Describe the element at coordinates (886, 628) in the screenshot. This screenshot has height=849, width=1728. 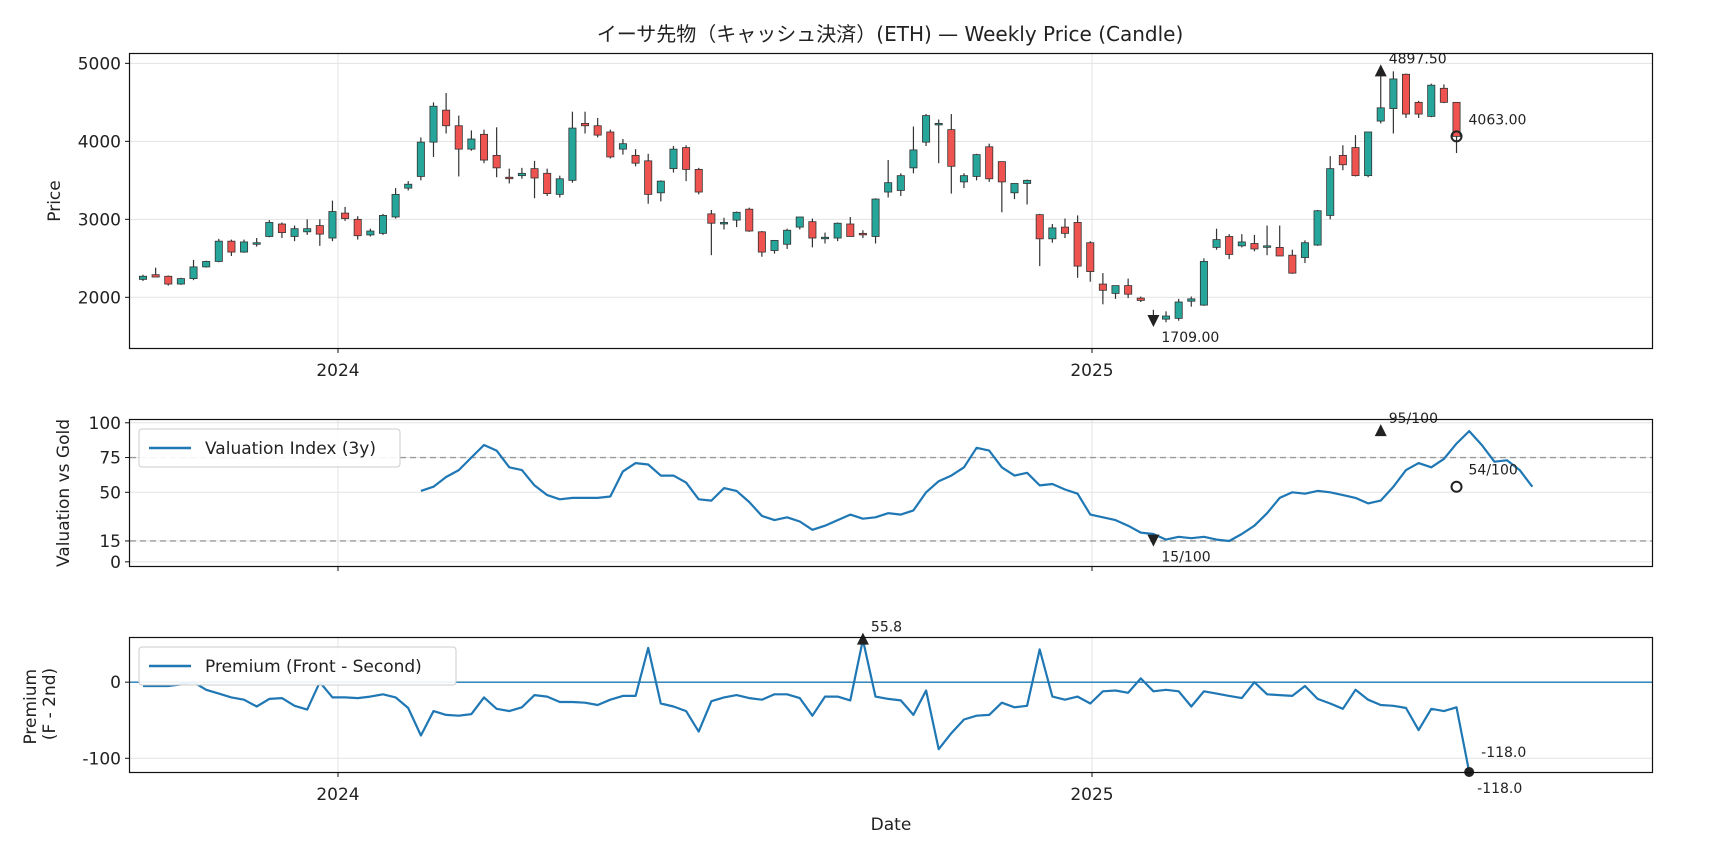
I see `max-label: 55.8` at that location.